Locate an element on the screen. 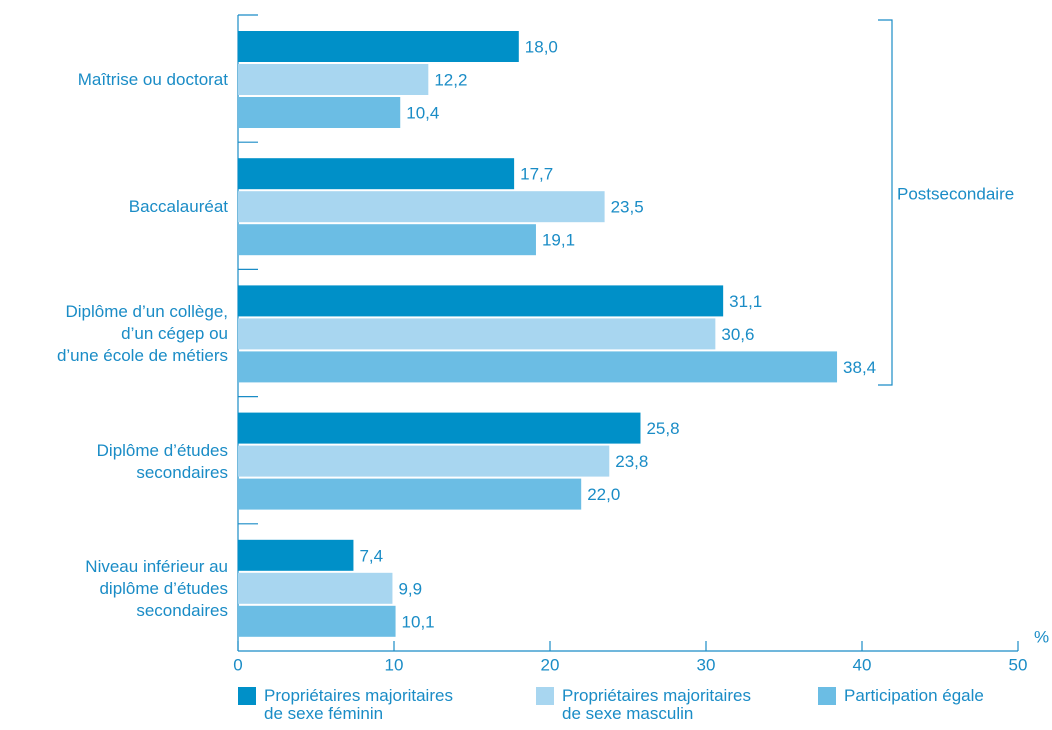 The image size is (1052, 730). x-tick-label: 30 is located at coordinates (706, 664).